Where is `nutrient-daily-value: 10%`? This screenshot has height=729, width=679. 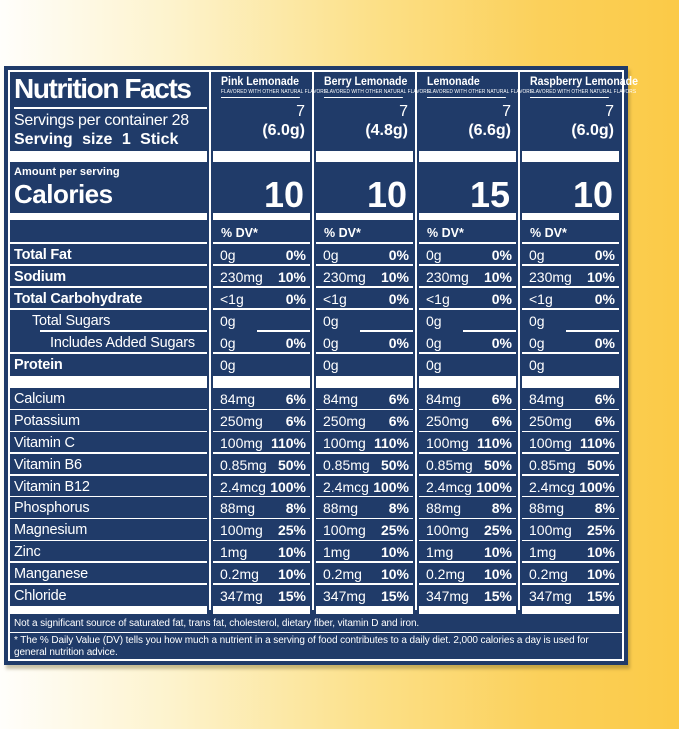
nutrient-daily-value: 10% is located at coordinates (394, 276).